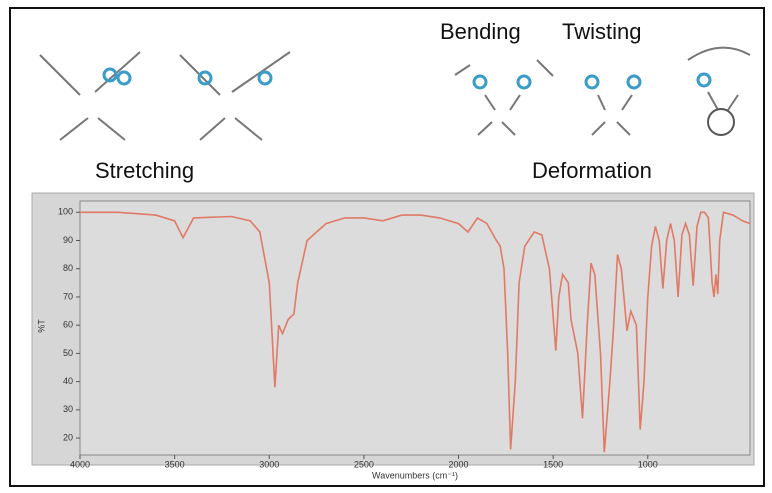  What do you see at coordinates (269, 464) in the screenshot?
I see `x-tick-label: 3000` at bounding box center [269, 464].